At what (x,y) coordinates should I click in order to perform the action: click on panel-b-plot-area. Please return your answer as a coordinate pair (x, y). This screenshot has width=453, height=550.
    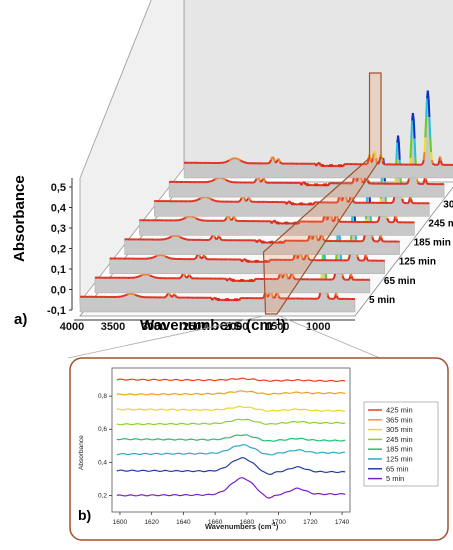
    Looking at the image, I should click on (231, 440).